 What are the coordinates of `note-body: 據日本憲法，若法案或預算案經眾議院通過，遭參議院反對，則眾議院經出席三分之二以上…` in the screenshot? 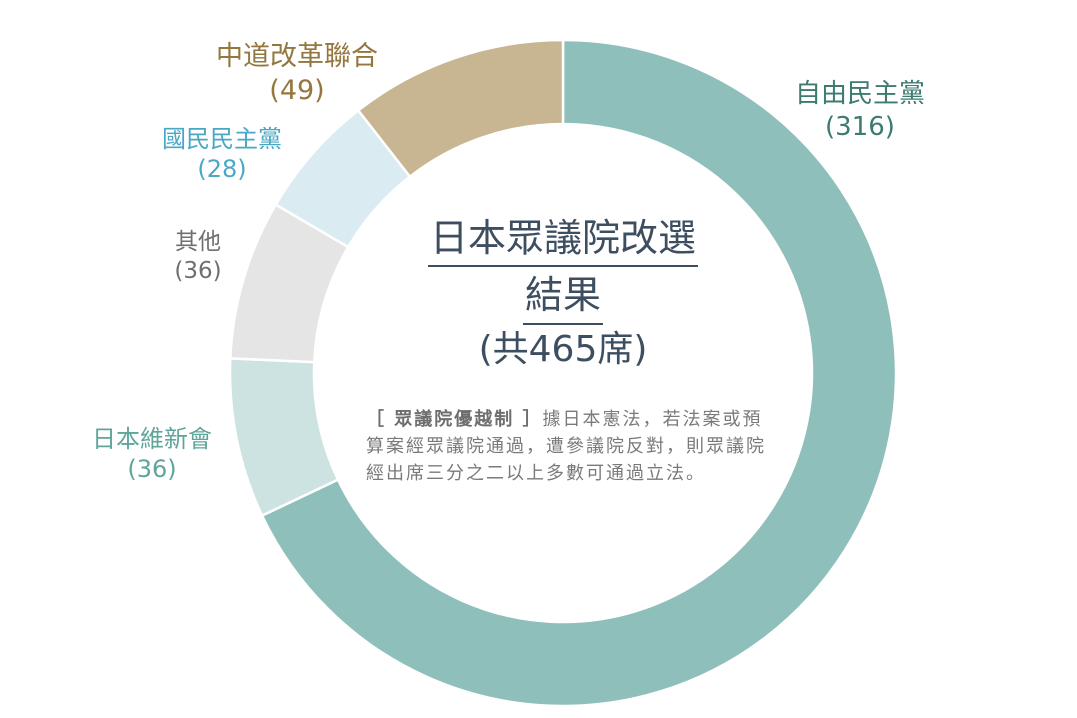 It's located at (566, 446).